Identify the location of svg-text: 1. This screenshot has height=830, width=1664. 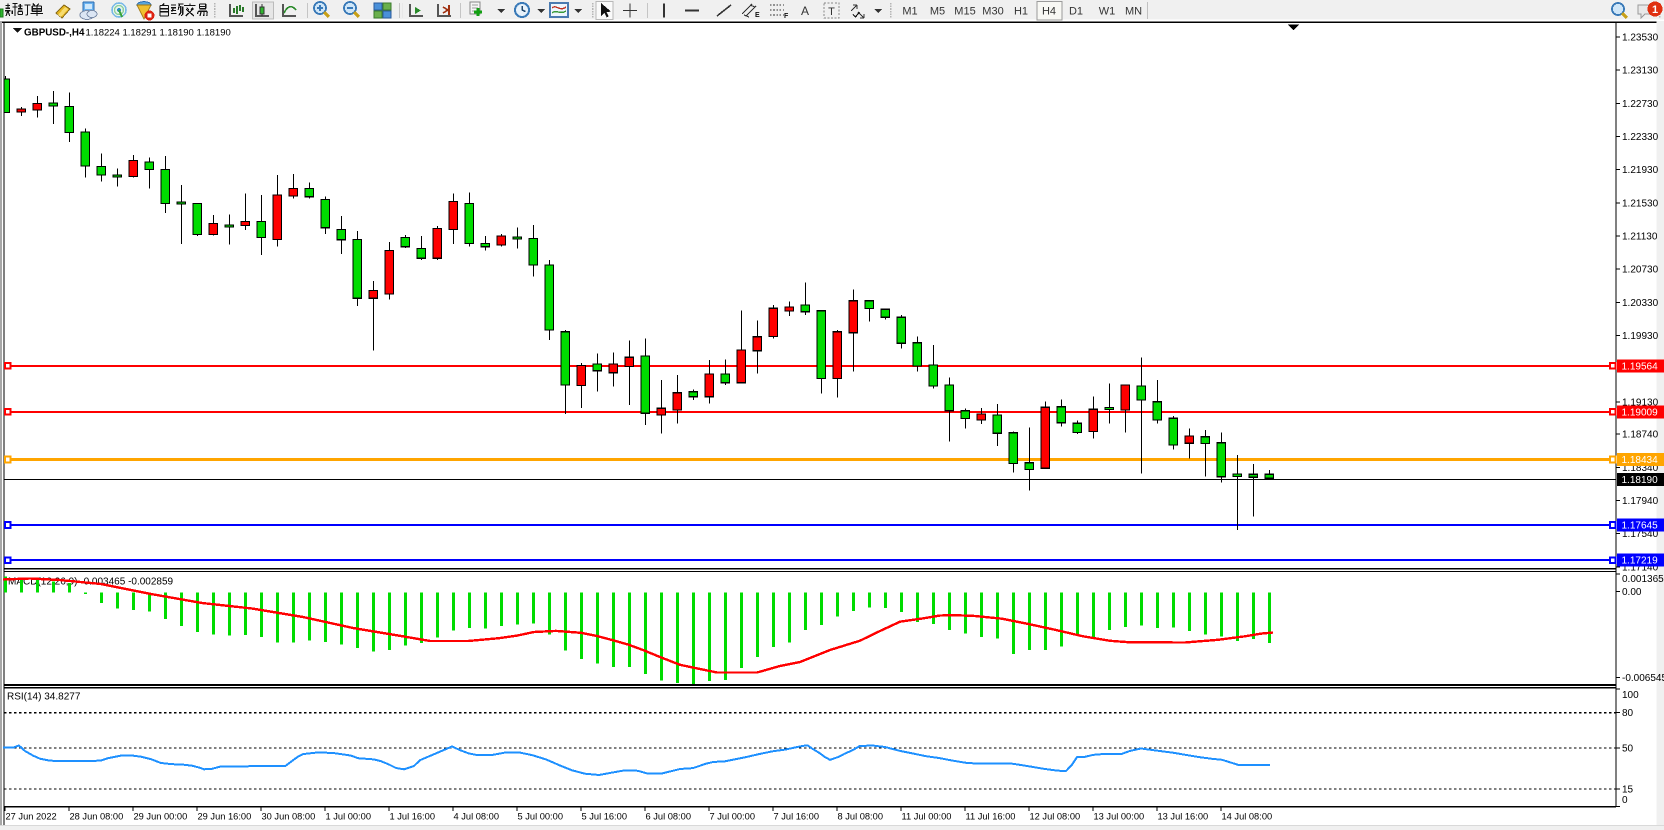
(1655, 10).